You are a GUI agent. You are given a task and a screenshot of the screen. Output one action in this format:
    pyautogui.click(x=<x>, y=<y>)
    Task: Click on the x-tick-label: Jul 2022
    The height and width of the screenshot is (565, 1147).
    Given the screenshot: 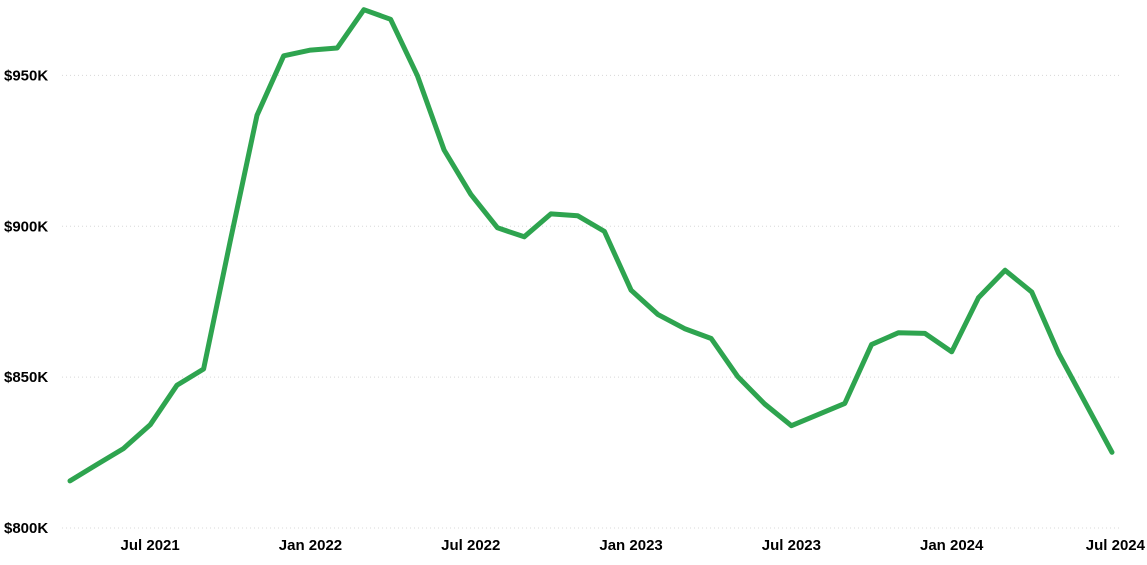 What is the action you would take?
    pyautogui.click(x=470, y=545)
    